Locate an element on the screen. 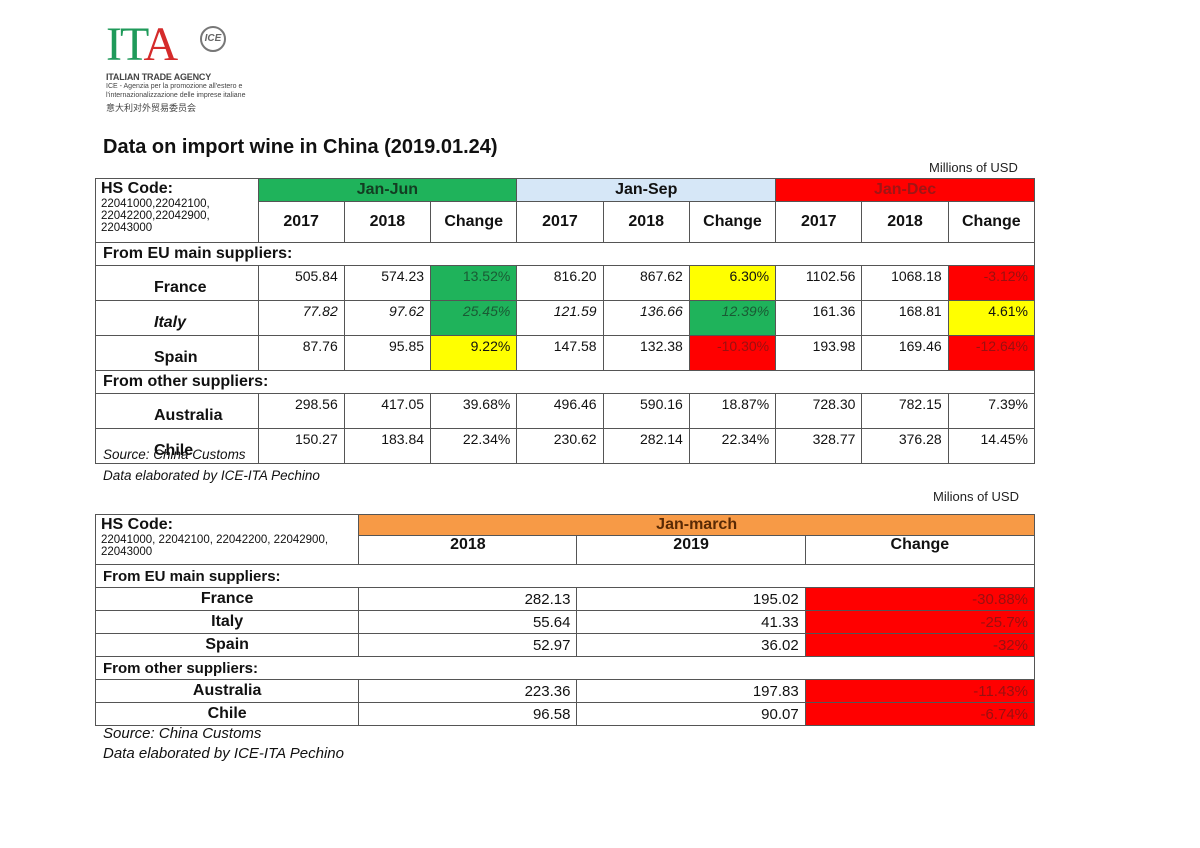  value-cell: 97.62 is located at coordinates (387, 318).